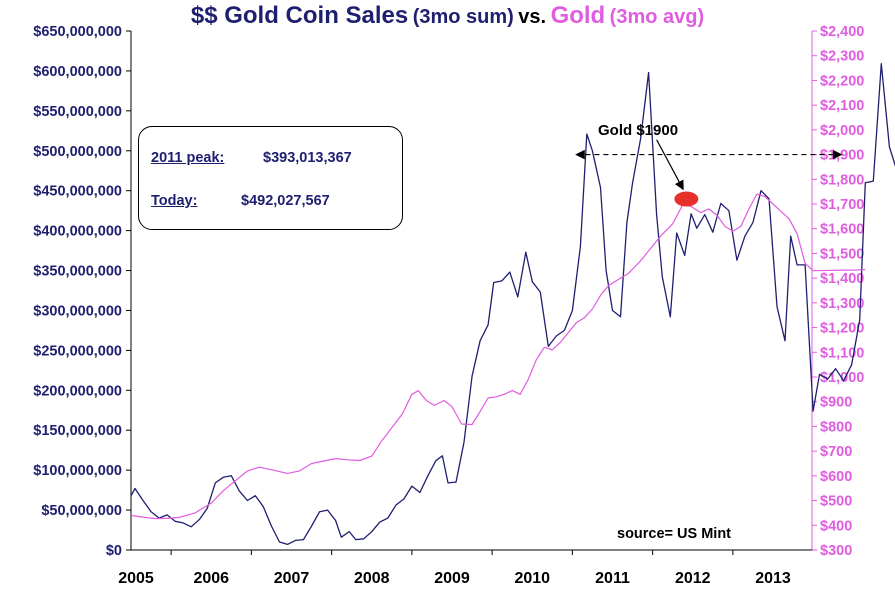 The width and height of the screenshot is (895, 599). Describe the element at coordinates (77, 152) in the screenshot. I see `left-tick-label: $500,000,000` at that location.